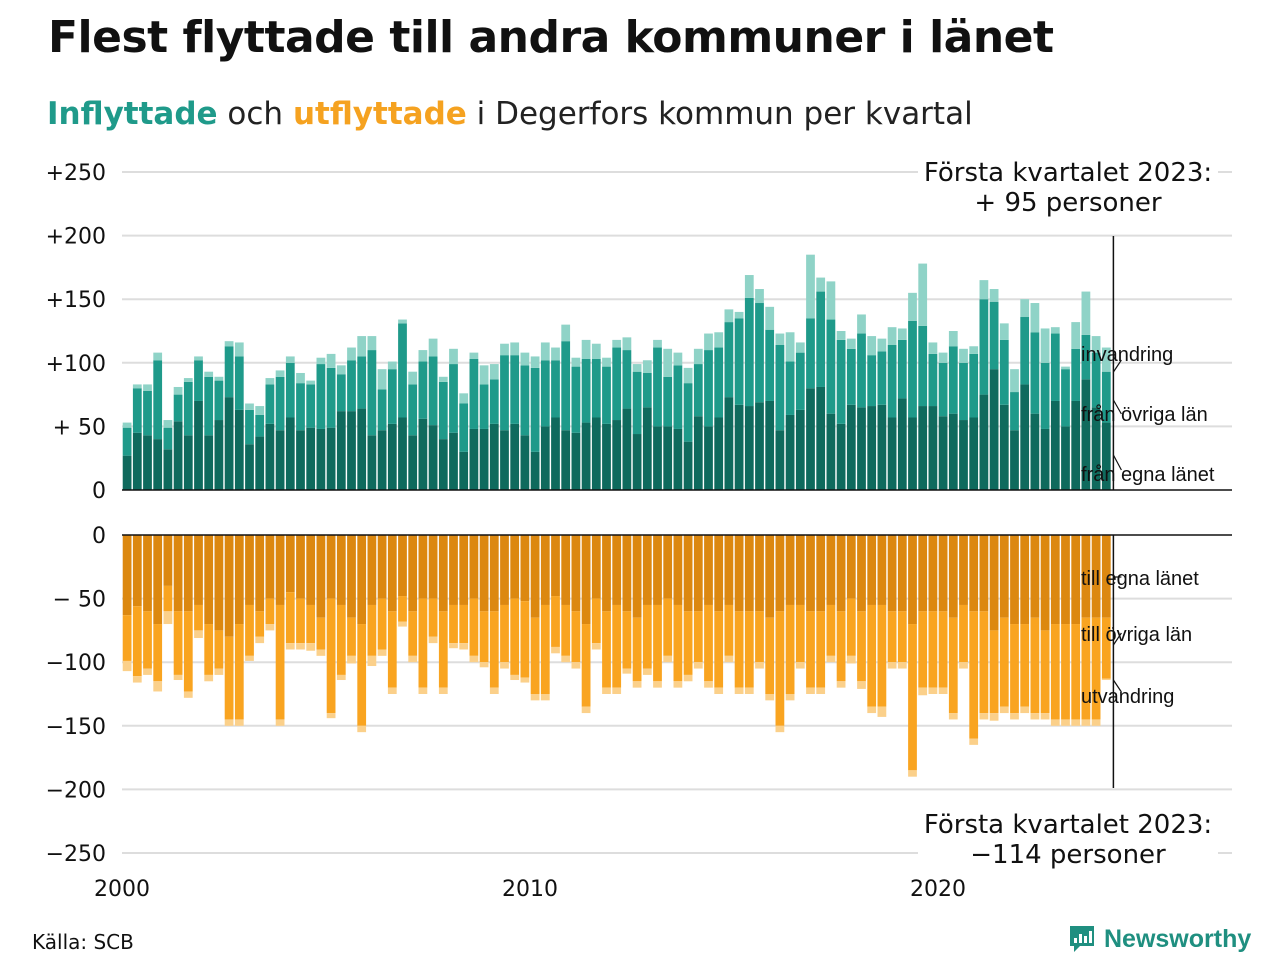  What do you see at coordinates (1117, 366) in the screenshot?
I see `series-label-leader` at bounding box center [1117, 366].